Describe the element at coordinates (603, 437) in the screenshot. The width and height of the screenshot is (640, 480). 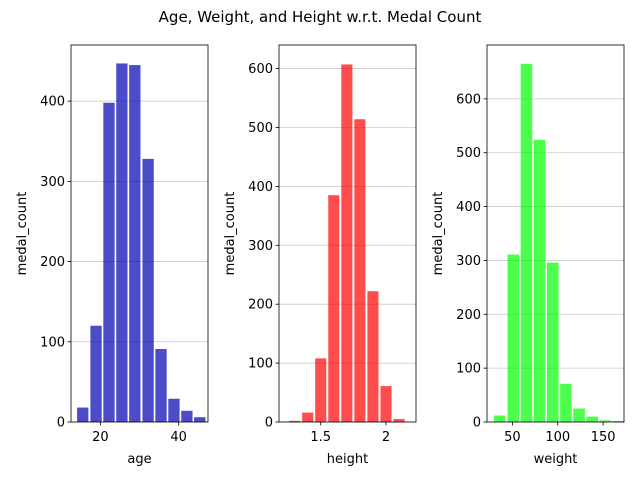
I see `weight-xtick-label: 150` at that location.